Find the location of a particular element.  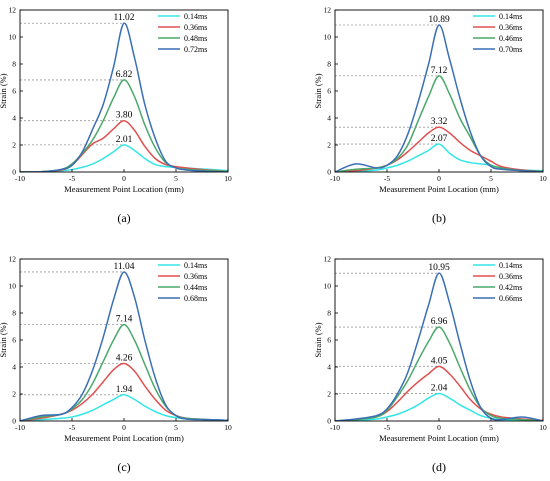

panel-label: (a) is located at coordinates (123, 218).